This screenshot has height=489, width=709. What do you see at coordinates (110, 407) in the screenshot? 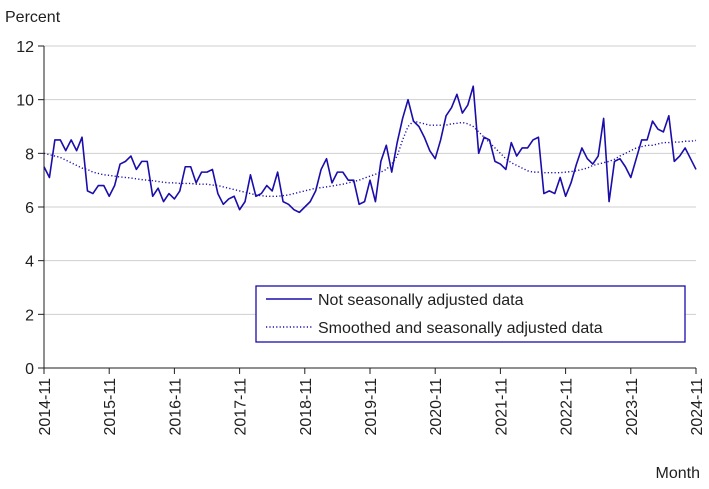
I see `x-tick-label: 2015-11` at bounding box center [110, 407].